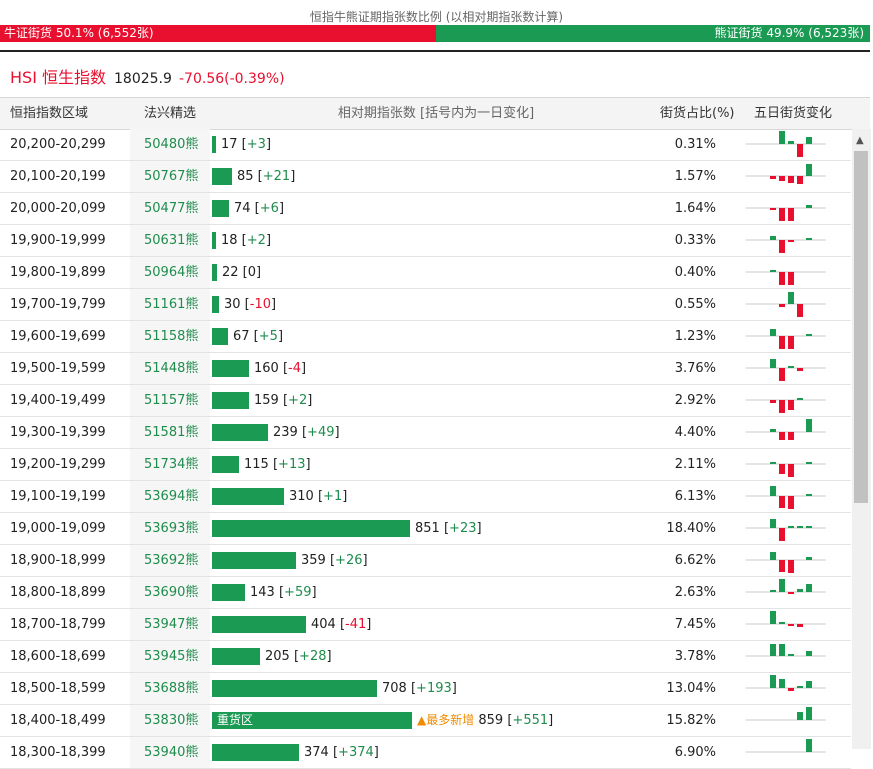  Describe the element at coordinates (171, 496) in the screenshot. I see `warrant-code-link: 53694熊` at that location.